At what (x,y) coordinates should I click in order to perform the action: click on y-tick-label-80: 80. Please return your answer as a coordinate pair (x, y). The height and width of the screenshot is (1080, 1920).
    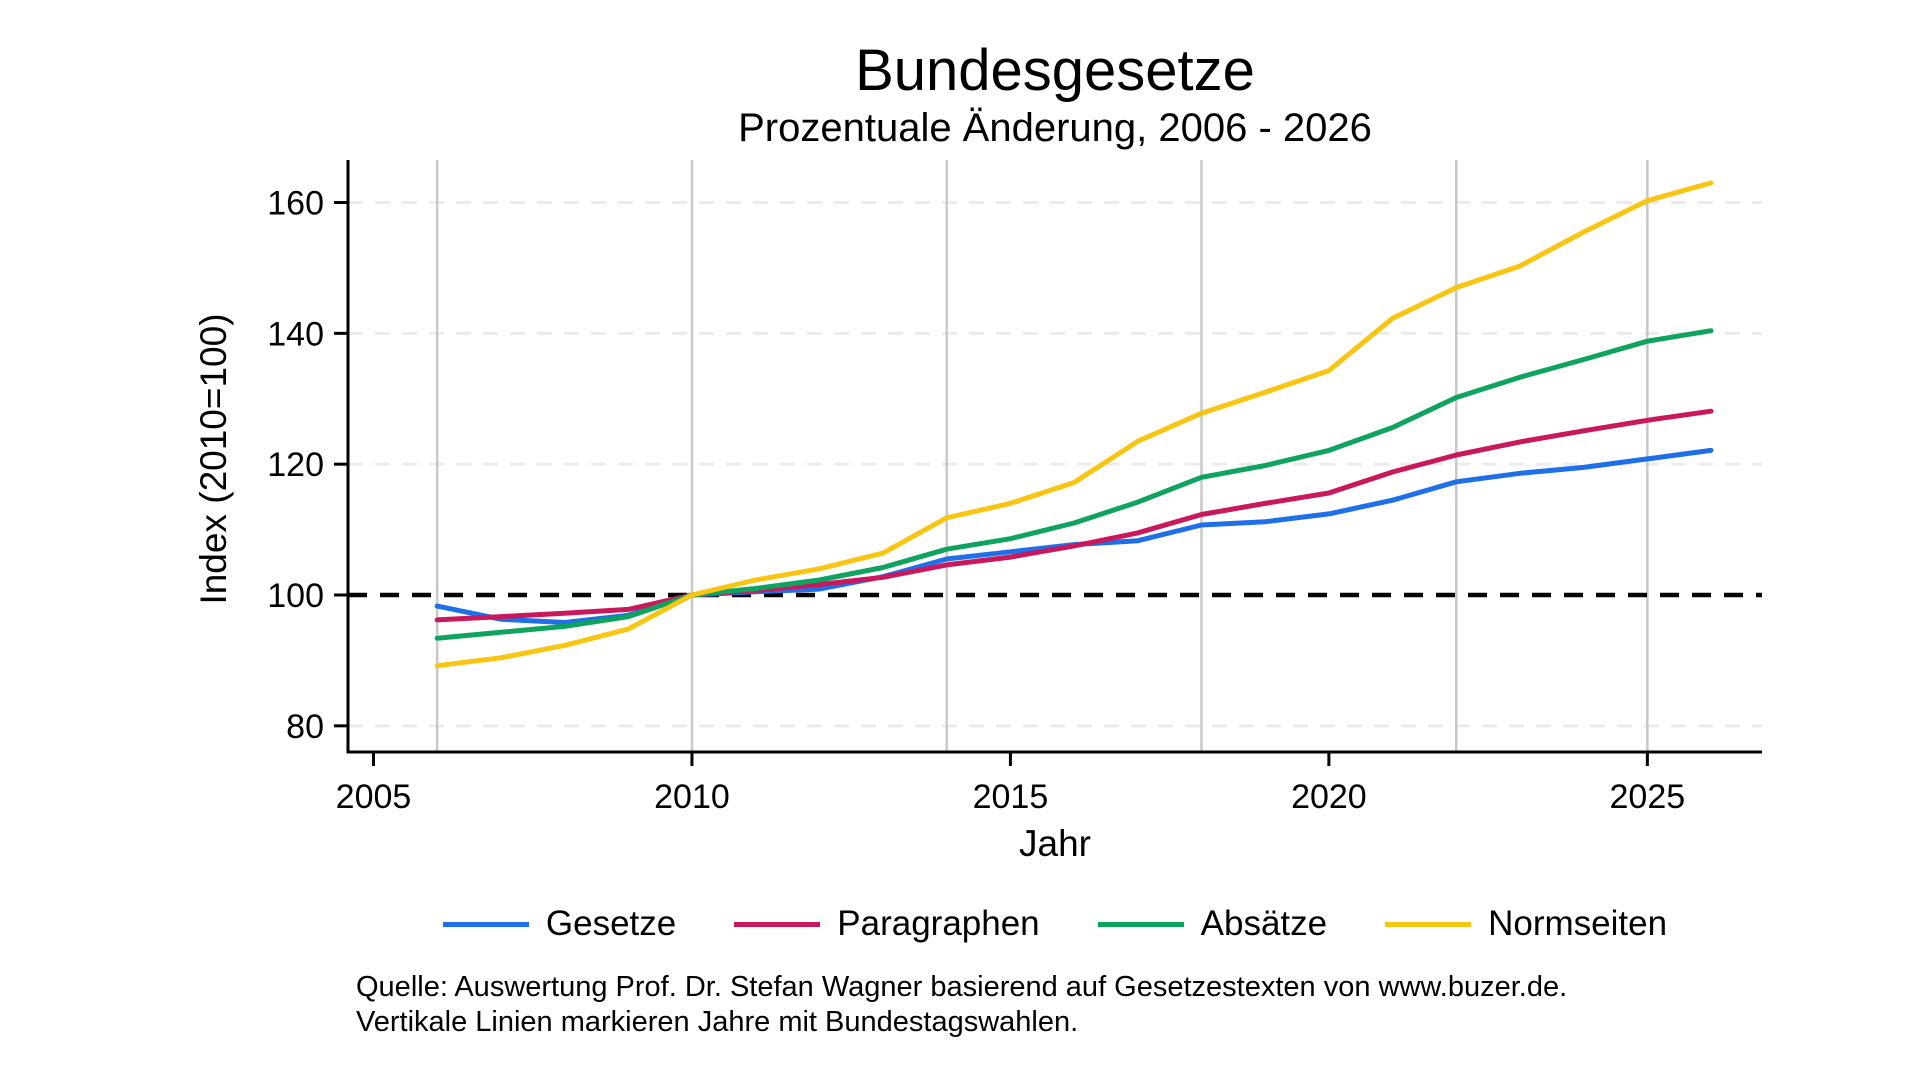
    Looking at the image, I should click on (305, 727).